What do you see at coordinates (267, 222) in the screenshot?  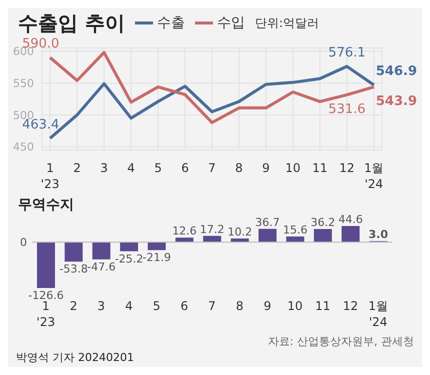 I see `data-label: 36.7` at bounding box center [267, 222].